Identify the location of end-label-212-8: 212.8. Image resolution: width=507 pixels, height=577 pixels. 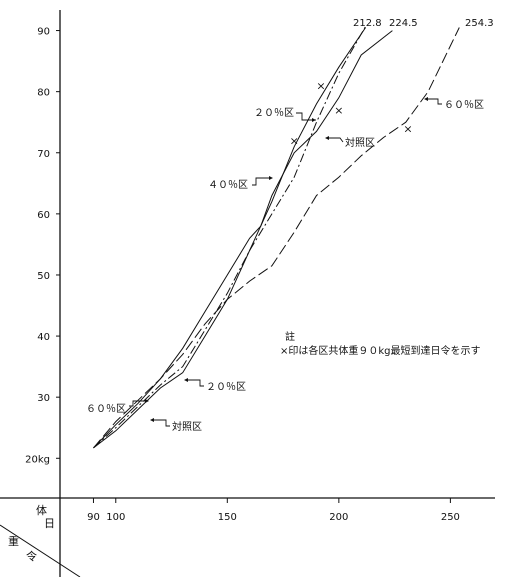
(367, 23).